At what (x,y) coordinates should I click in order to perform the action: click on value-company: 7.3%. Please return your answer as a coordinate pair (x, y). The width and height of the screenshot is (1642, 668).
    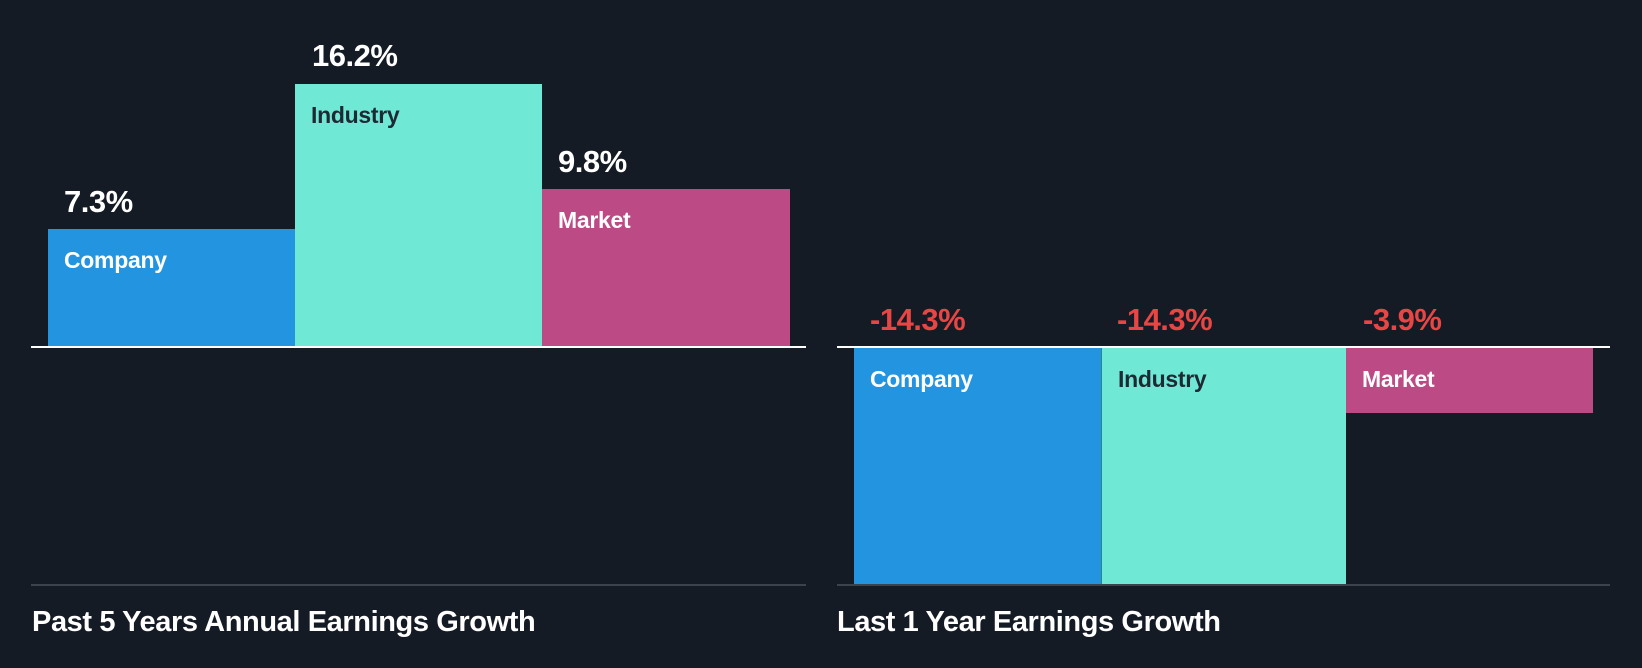
    Looking at the image, I should click on (98, 201).